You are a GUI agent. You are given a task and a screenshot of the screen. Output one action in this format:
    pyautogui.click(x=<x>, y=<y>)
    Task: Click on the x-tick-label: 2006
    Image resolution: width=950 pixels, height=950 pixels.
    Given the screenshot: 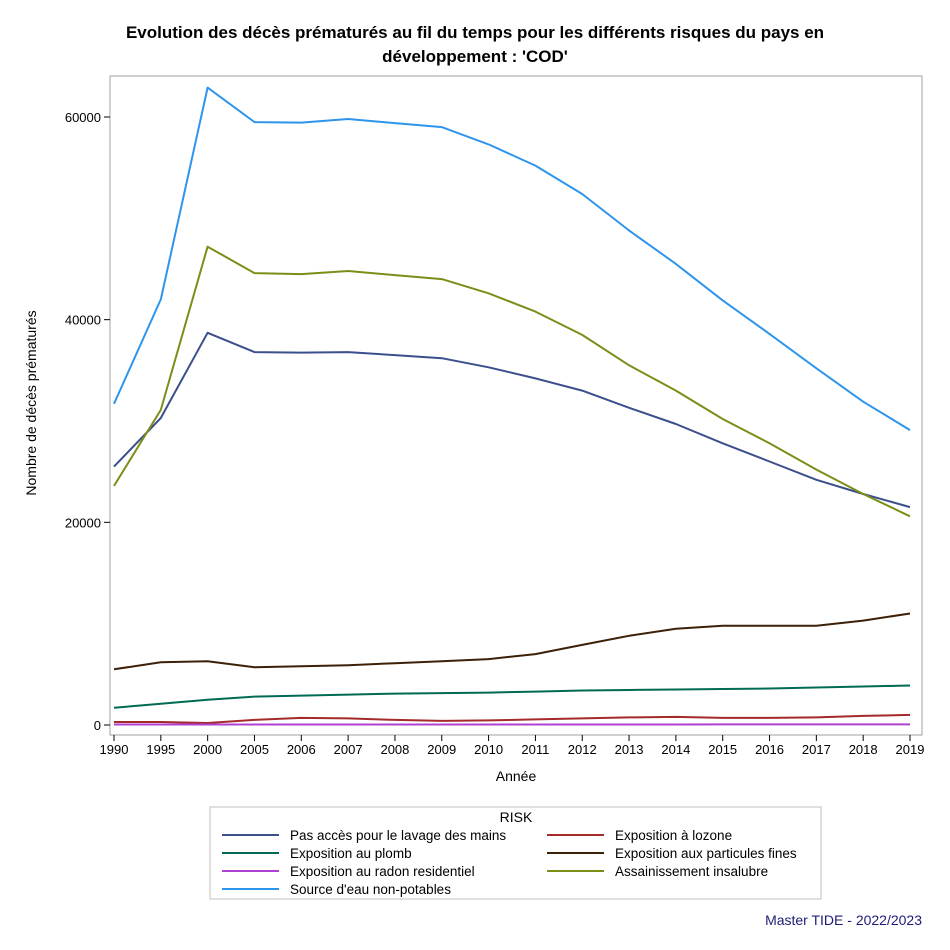 What is the action you would take?
    pyautogui.click(x=301, y=749)
    